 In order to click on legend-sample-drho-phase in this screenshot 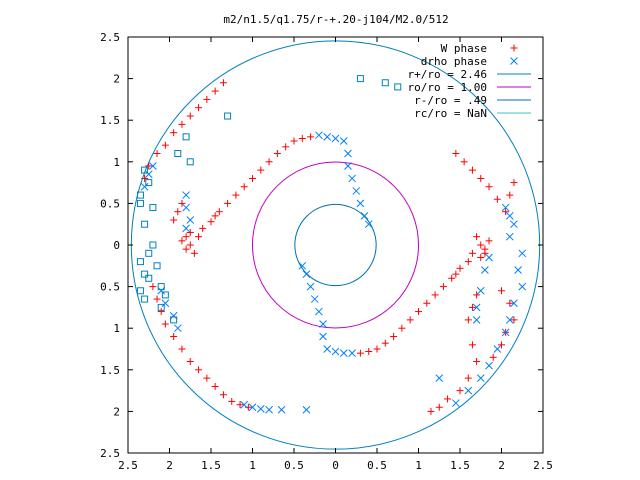, I will do `click(514, 61)`.